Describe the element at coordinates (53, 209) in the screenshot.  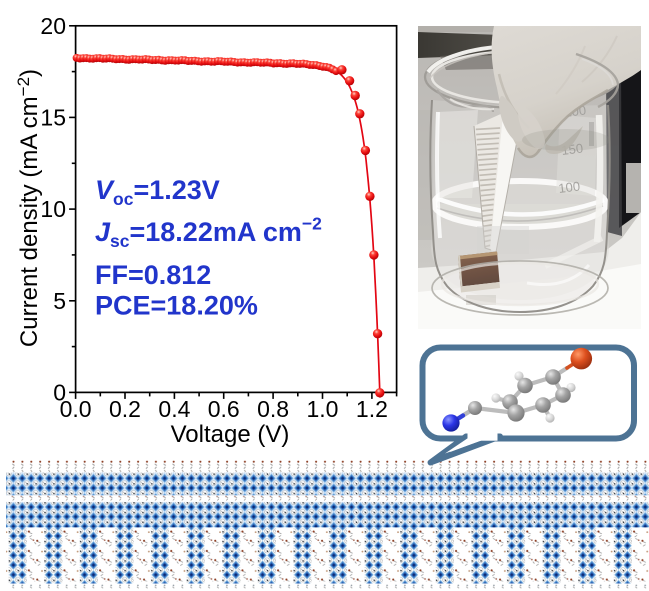
I see `svg-text: 10` at that location.